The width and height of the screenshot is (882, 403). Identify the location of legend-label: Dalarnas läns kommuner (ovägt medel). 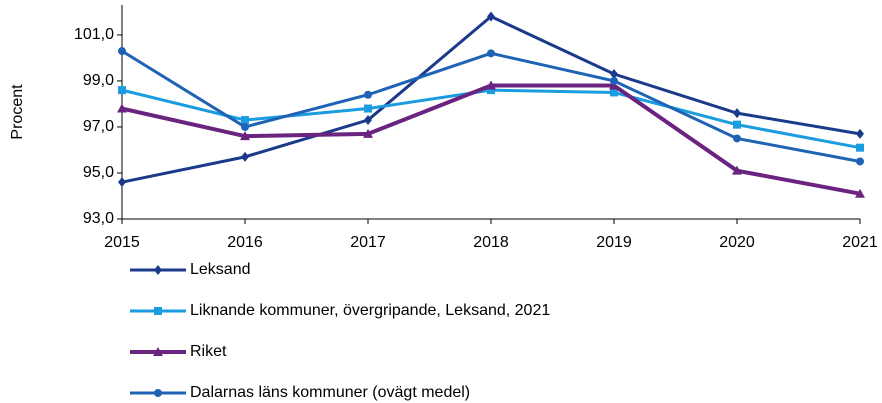
(330, 392).